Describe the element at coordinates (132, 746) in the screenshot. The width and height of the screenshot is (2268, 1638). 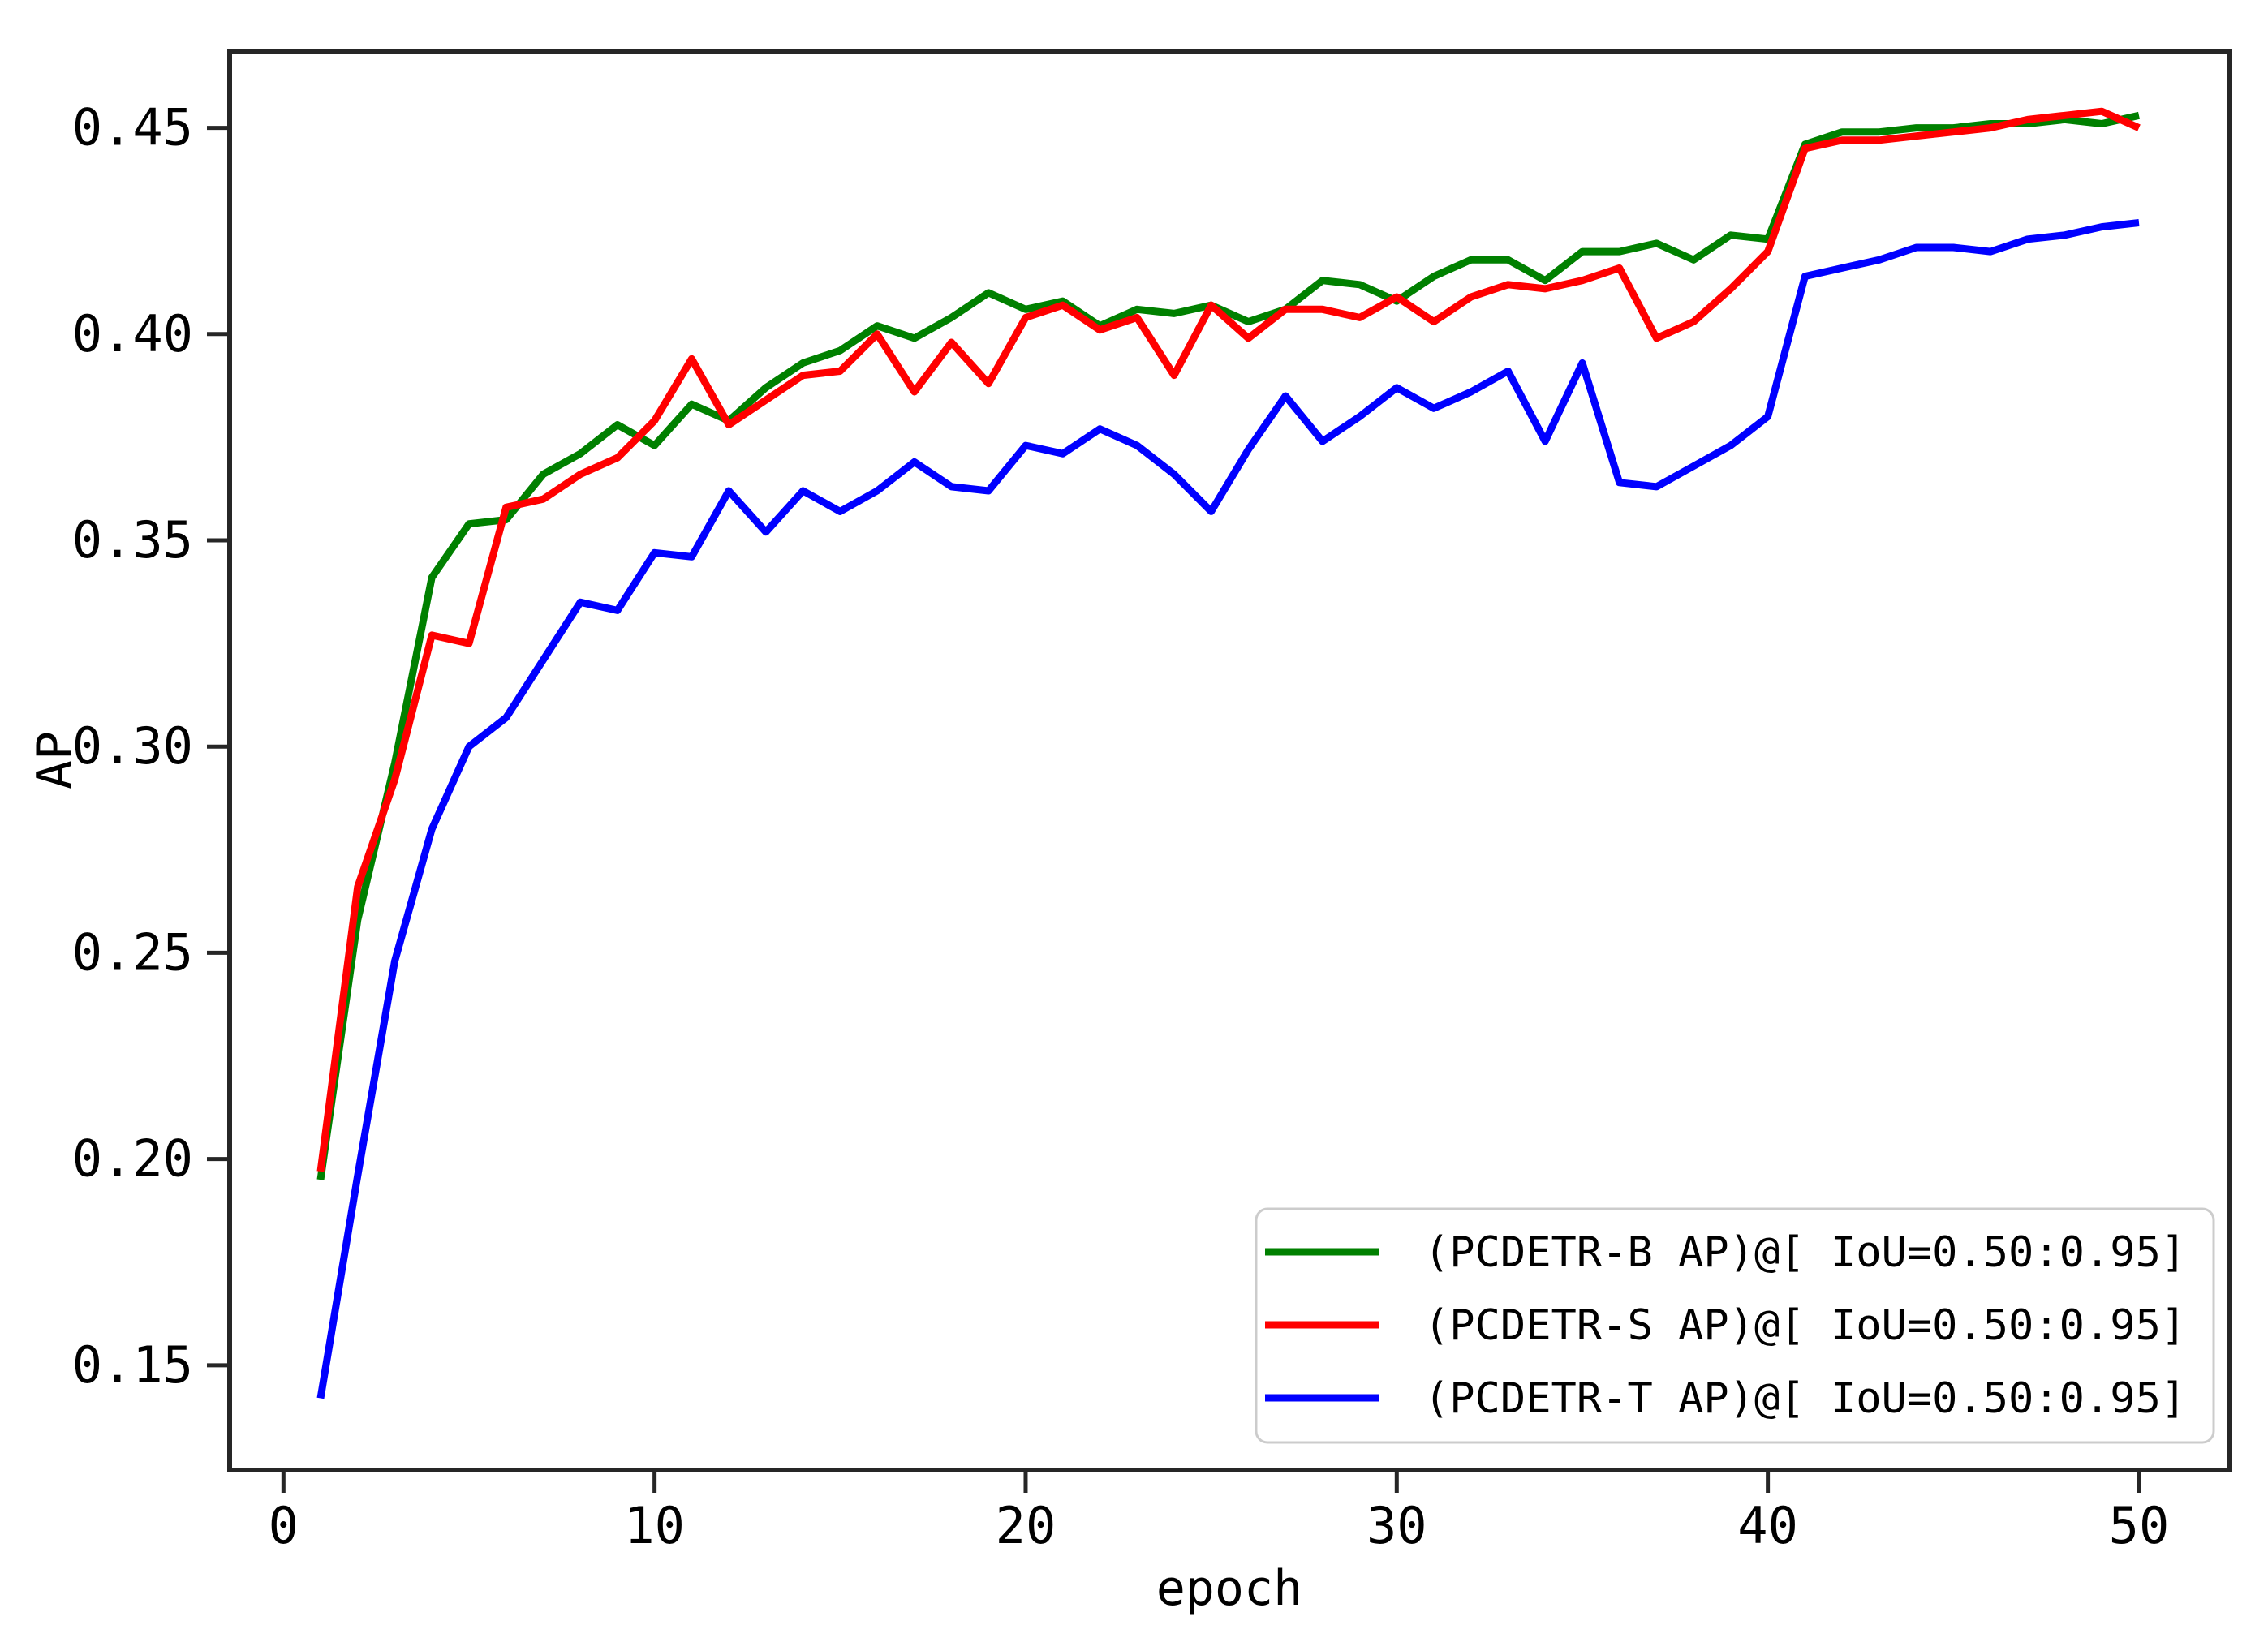
I see `y-tick-label: 0.30` at that location.